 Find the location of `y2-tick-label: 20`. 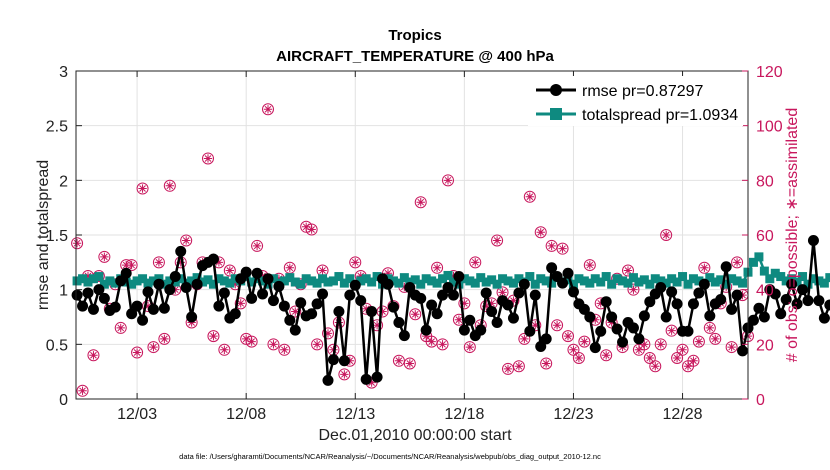

y2-tick-label: 20 is located at coordinates (765, 345).